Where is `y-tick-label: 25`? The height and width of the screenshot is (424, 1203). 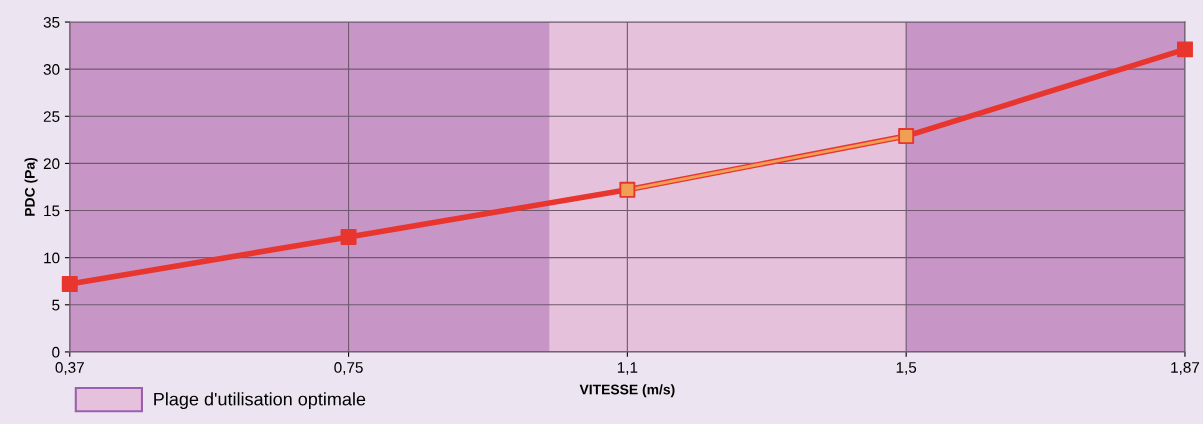
y-tick-label: 25 is located at coordinates (51, 116).